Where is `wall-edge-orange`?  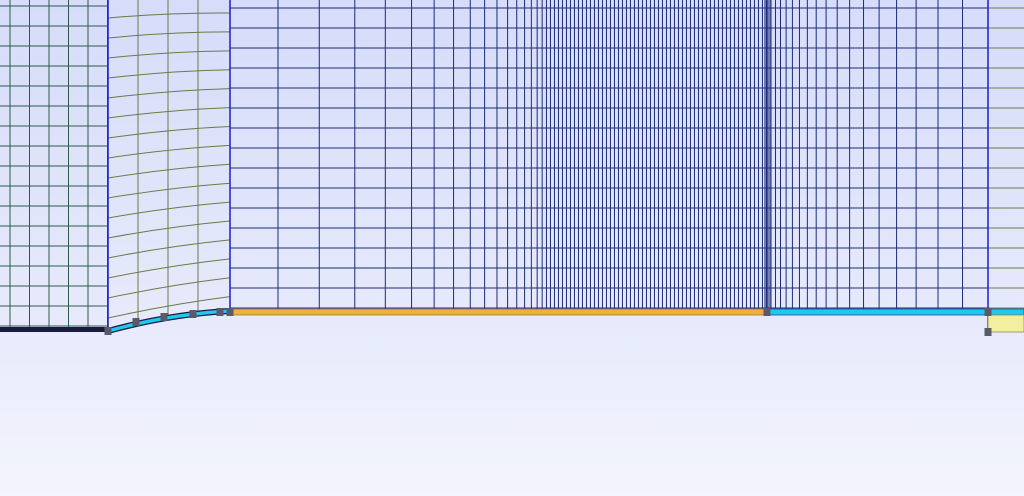
wall-edge-orange is located at coordinates (498, 312).